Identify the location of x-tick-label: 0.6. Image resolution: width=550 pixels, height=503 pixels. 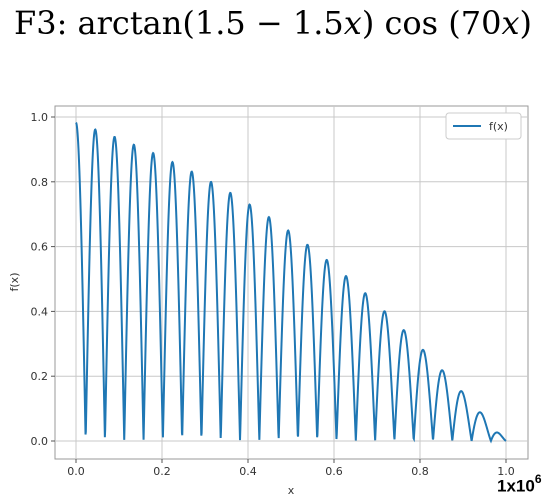
(334, 471).